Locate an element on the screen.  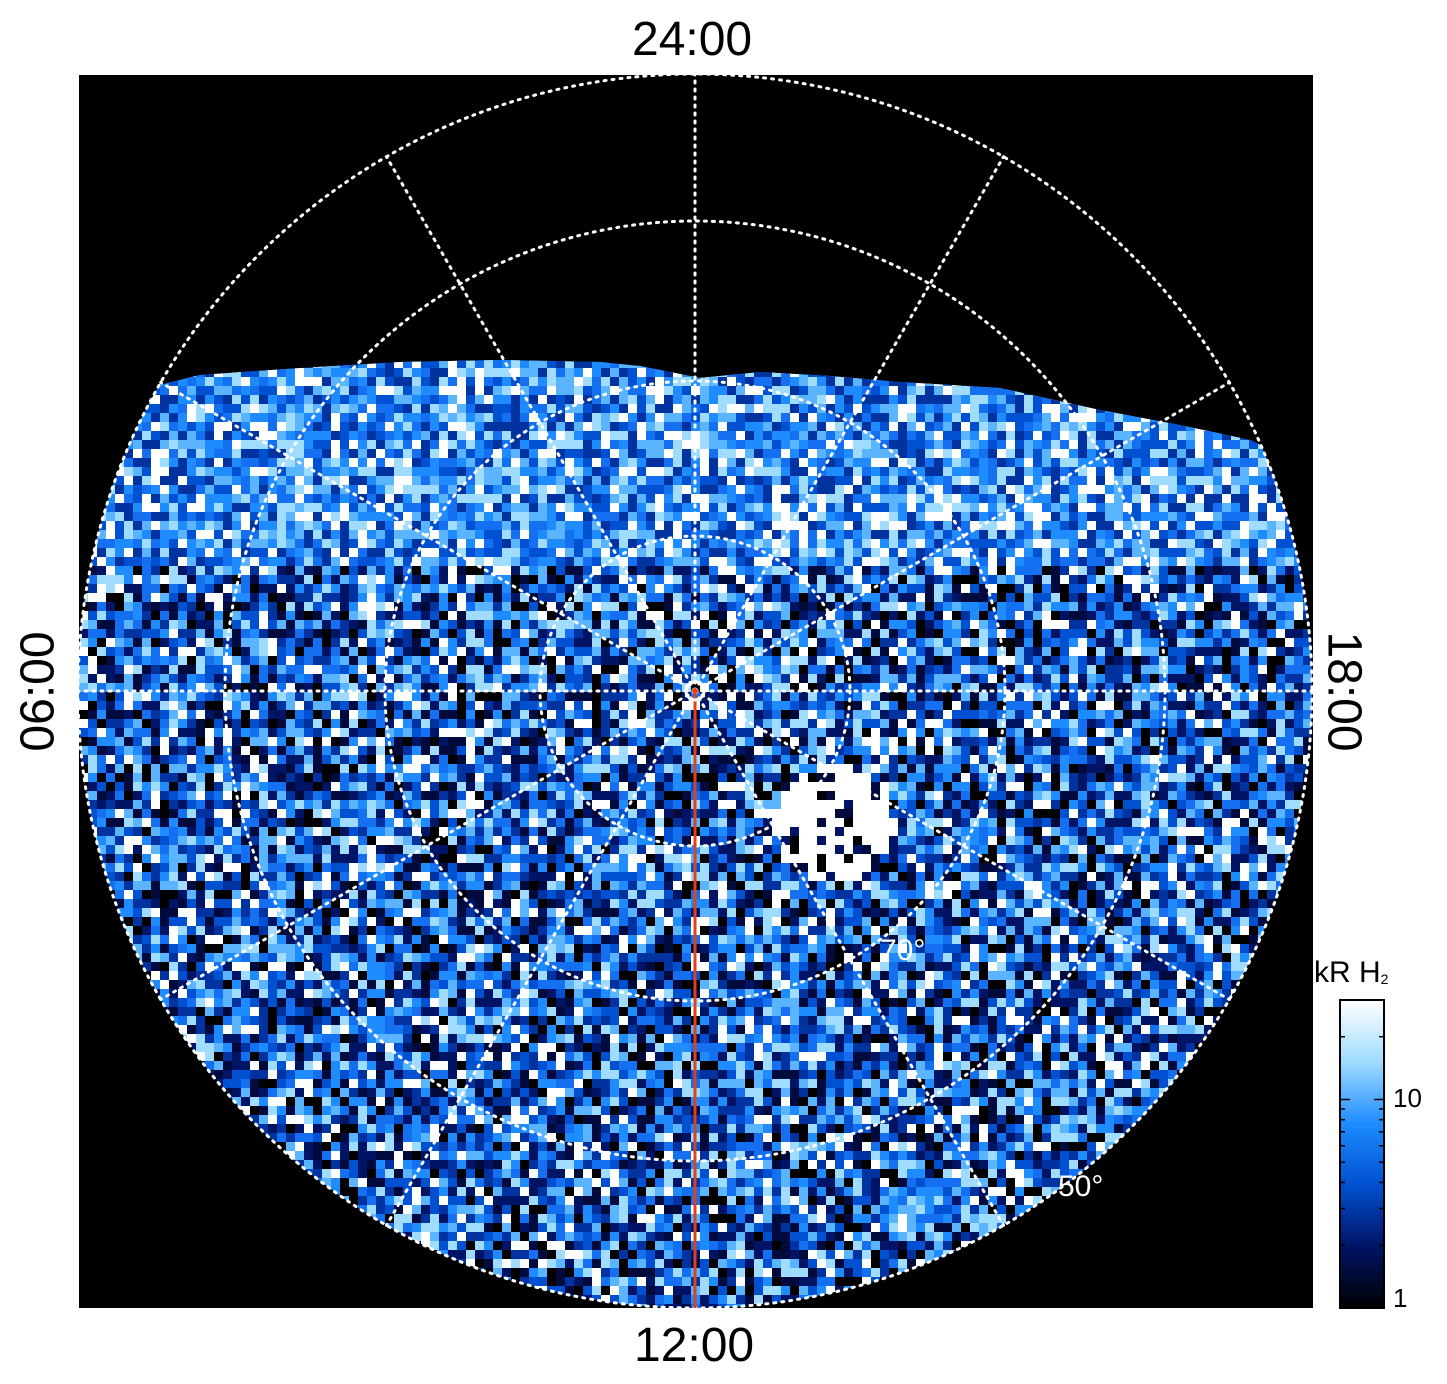
colorbar-title-text: kR H is located at coordinates (1347, 972).